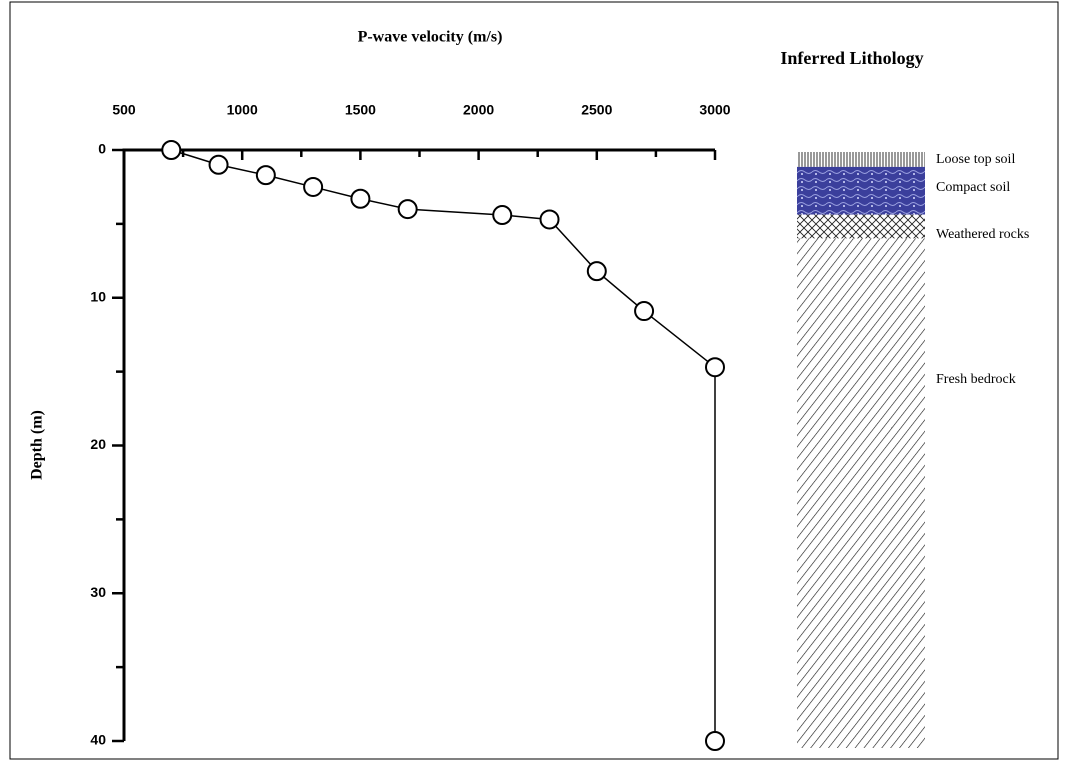 The height and width of the screenshot is (761, 1066). Describe the element at coordinates (976, 379) in the screenshot. I see `lithology-label: Fresh bedrock` at that location.